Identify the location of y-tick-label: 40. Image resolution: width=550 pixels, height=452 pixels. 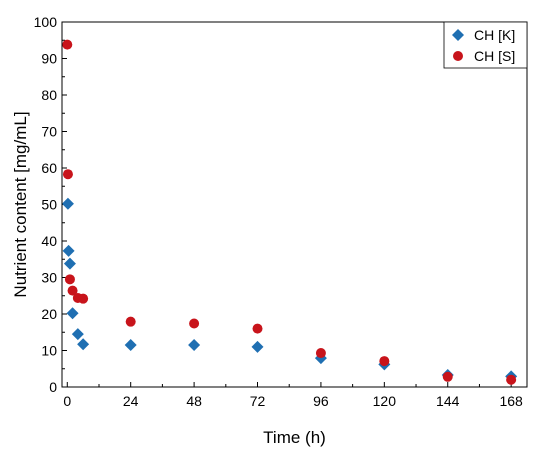
(49, 241).